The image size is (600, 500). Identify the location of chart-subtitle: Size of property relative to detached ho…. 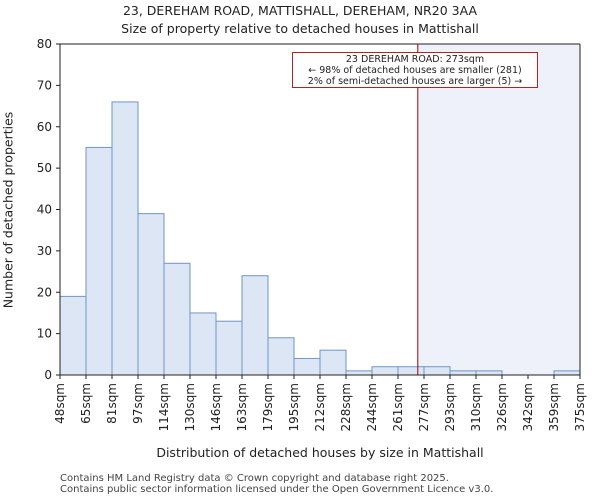
(300, 28).